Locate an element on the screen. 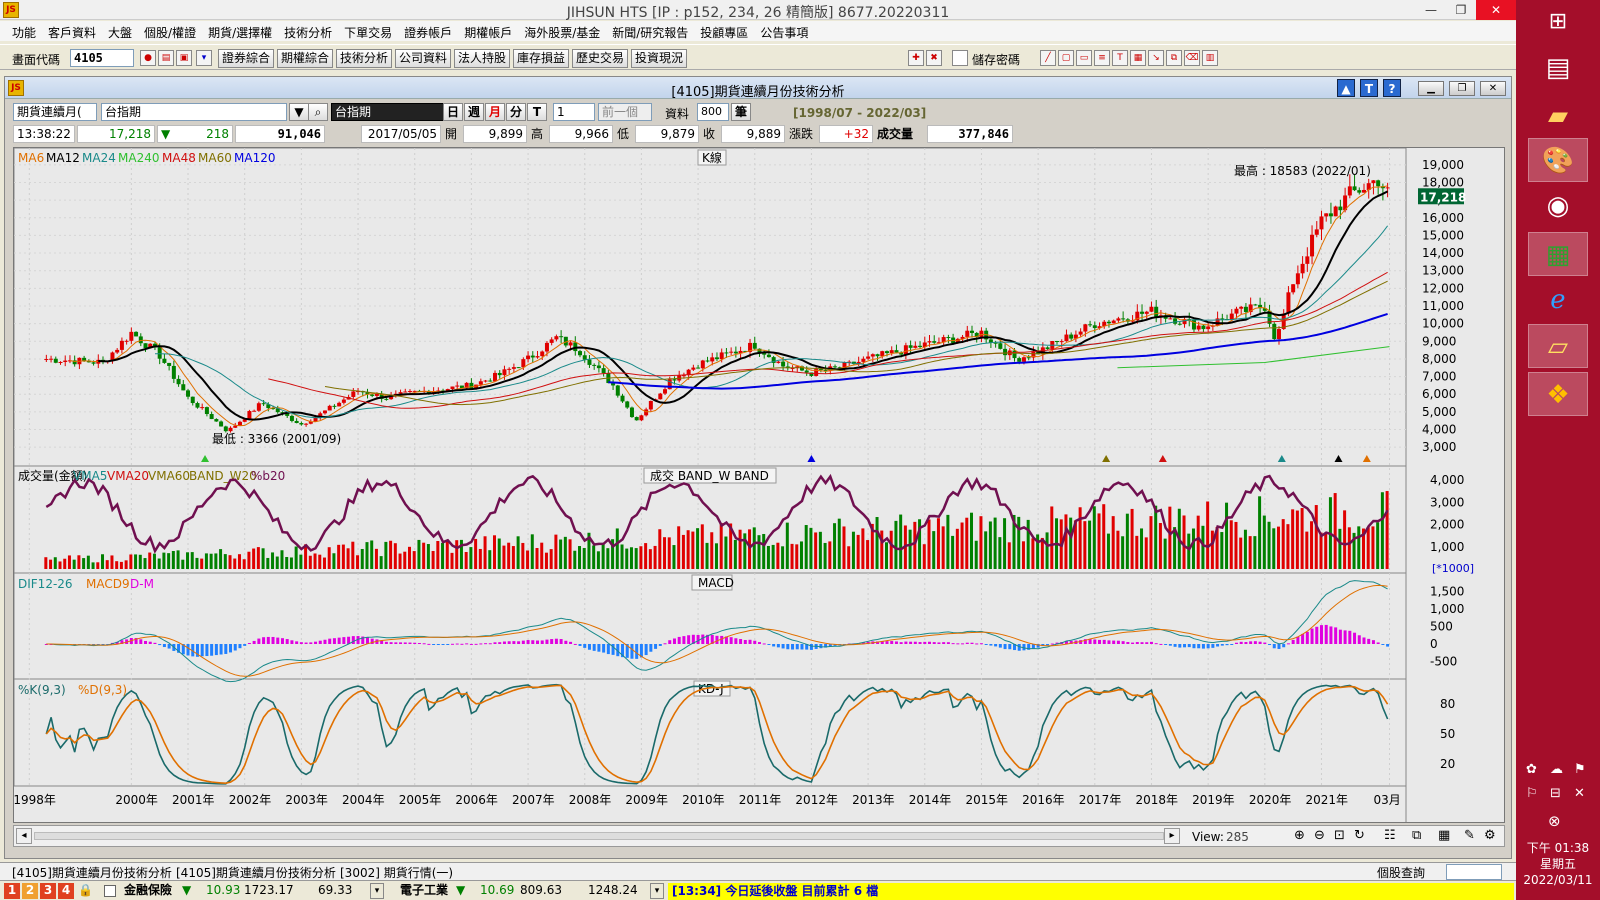  menu-item-9: 海外股票/基金 is located at coordinates (562, 33).